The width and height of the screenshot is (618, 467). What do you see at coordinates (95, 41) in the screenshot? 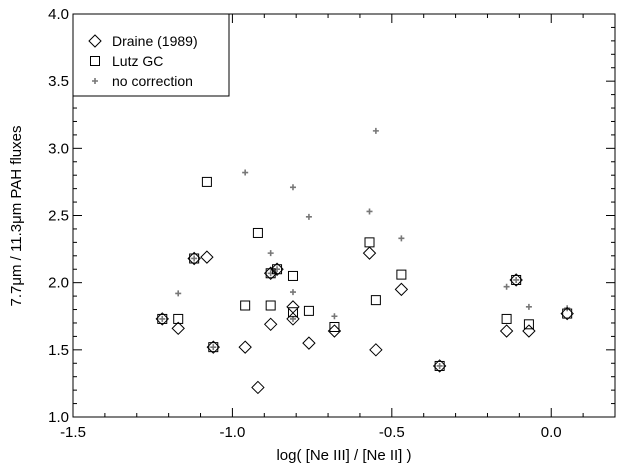
I see `legend-marker-draine` at bounding box center [95, 41].